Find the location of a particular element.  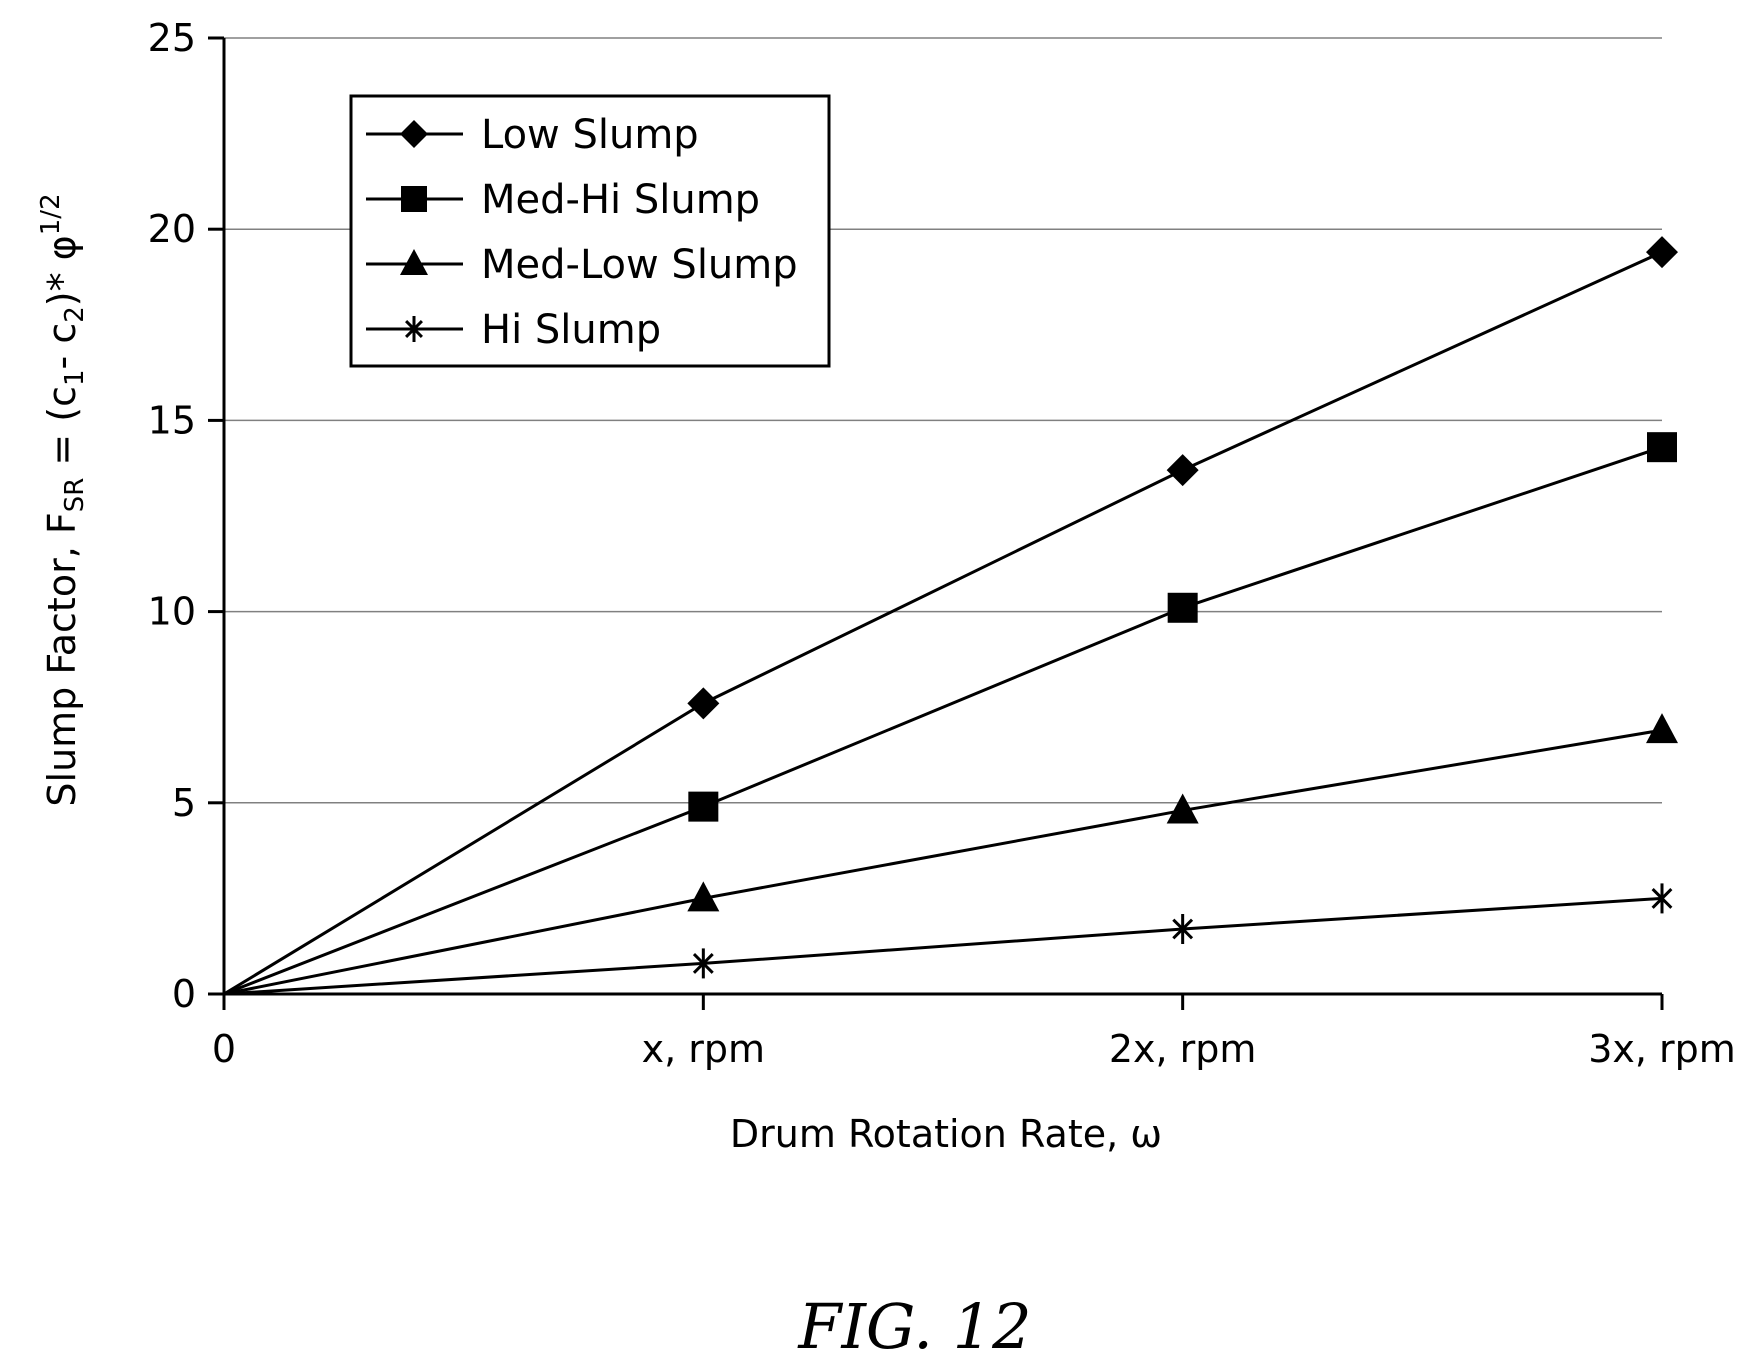

legend-entry: Med-Hi Slump is located at coordinates (563, 200).